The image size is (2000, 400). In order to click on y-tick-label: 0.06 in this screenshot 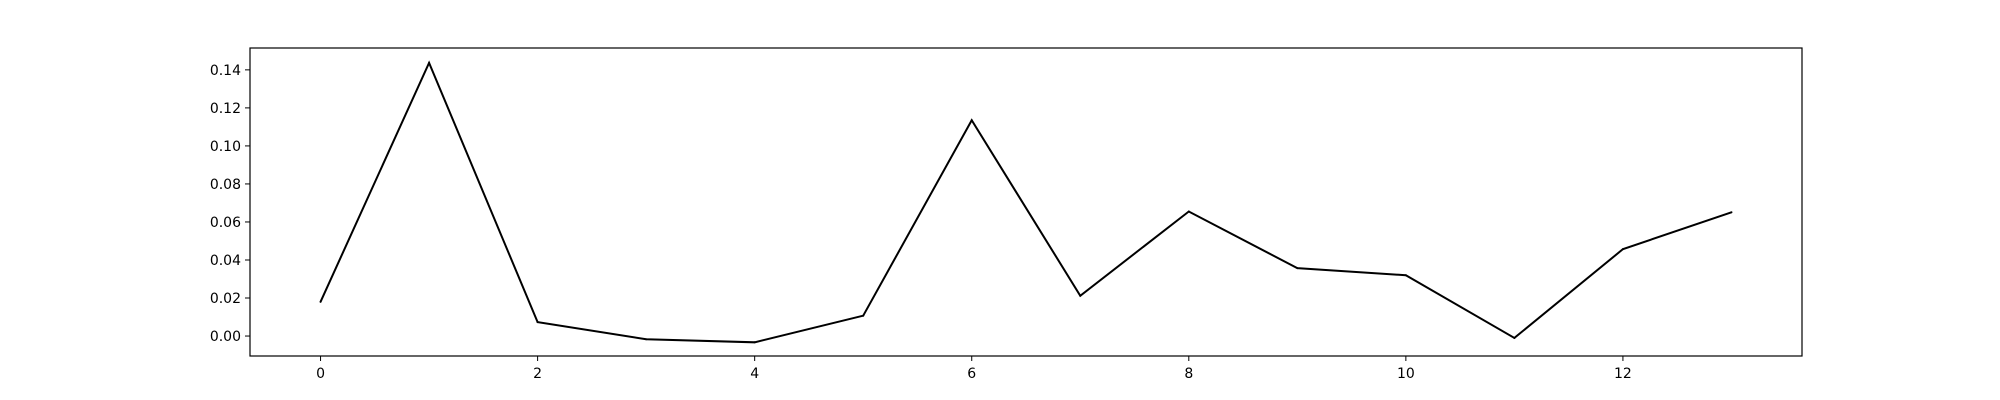, I will do `click(225, 223)`.